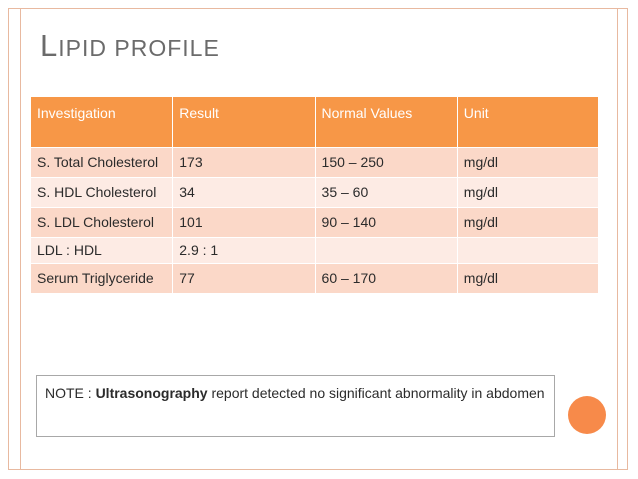  I want to click on left-border-rule, so click(20, 239).